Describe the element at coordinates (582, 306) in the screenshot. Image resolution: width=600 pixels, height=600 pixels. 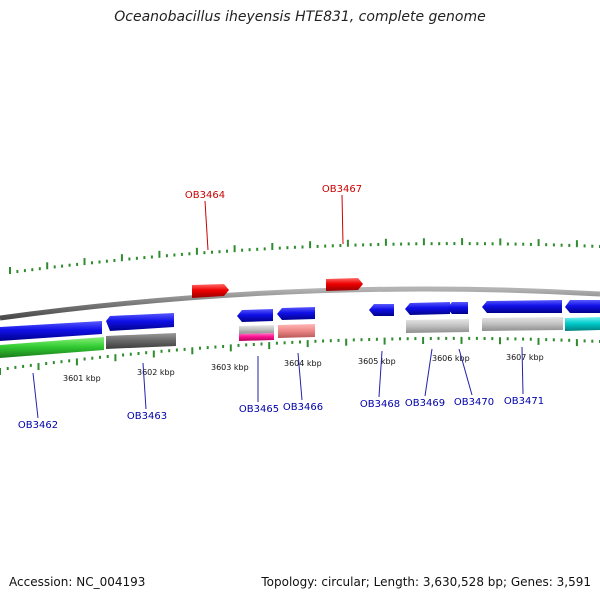
I see `gene-ob3472-partial` at that location.